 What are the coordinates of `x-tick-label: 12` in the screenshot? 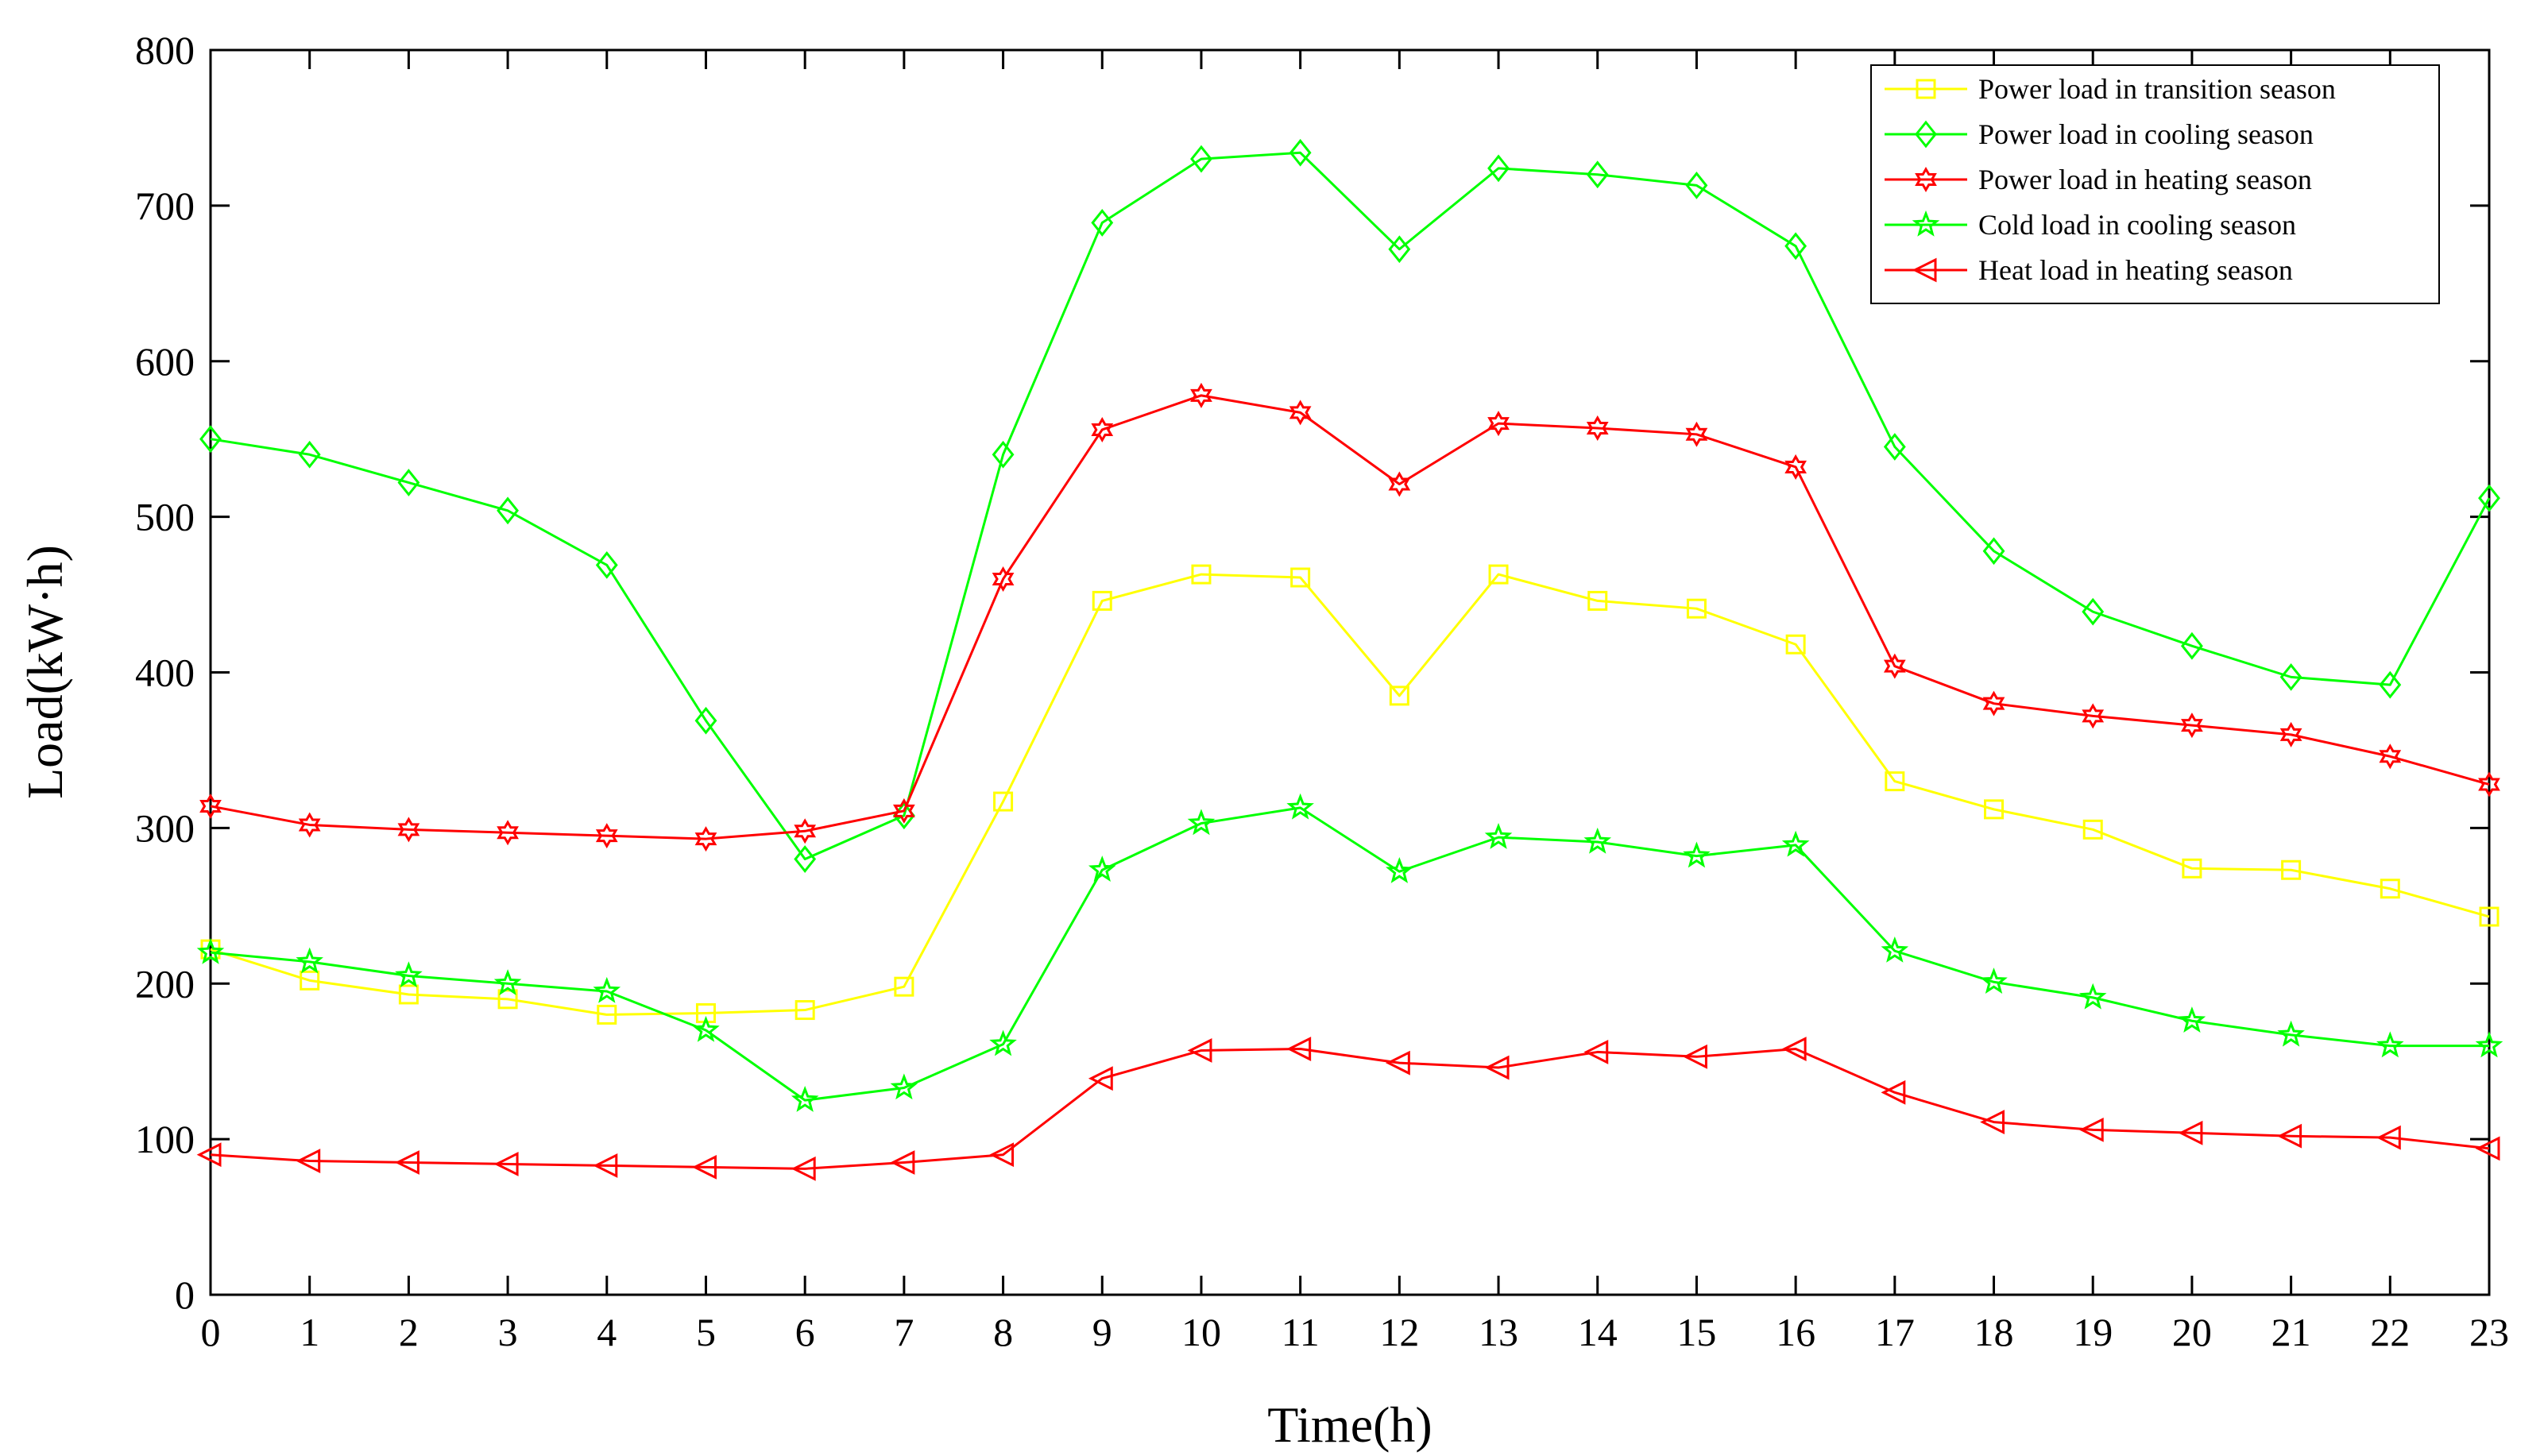 It's located at (1399, 1332).